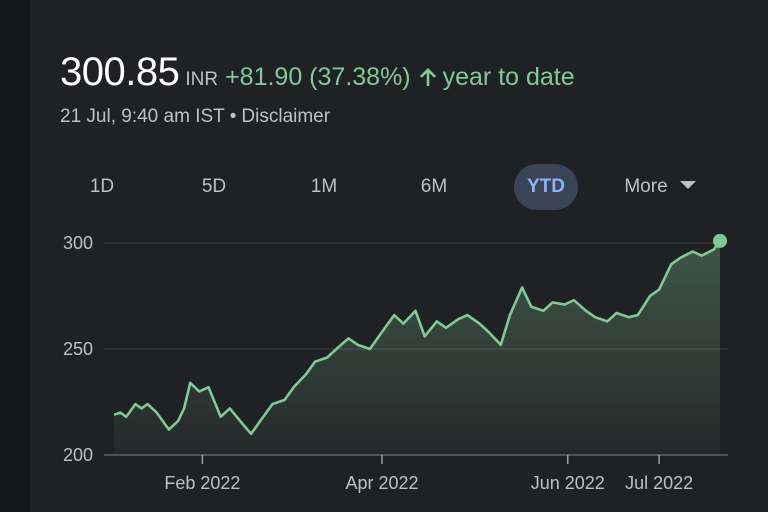  Describe the element at coordinates (78, 243) in the screenshot. I see `y-tick-label: 300` at that location.